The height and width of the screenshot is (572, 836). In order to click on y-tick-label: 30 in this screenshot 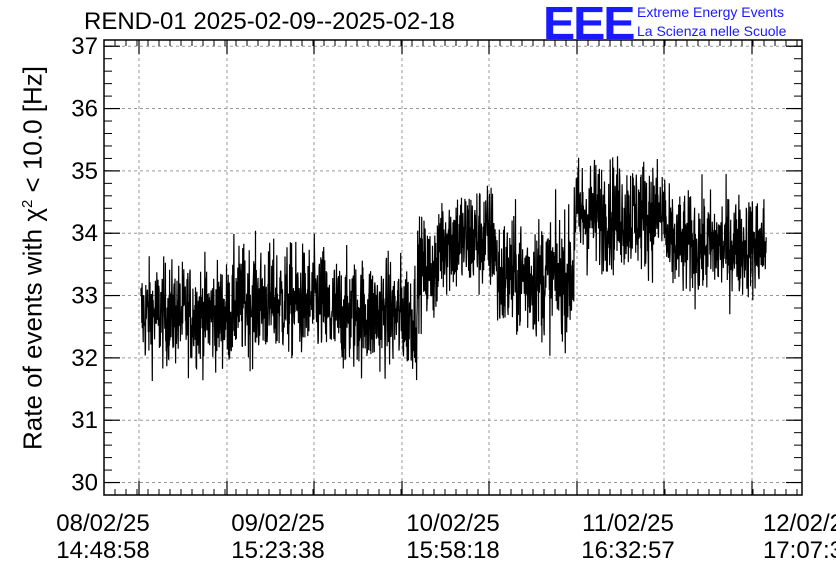, I will do `click(84, 483)`.